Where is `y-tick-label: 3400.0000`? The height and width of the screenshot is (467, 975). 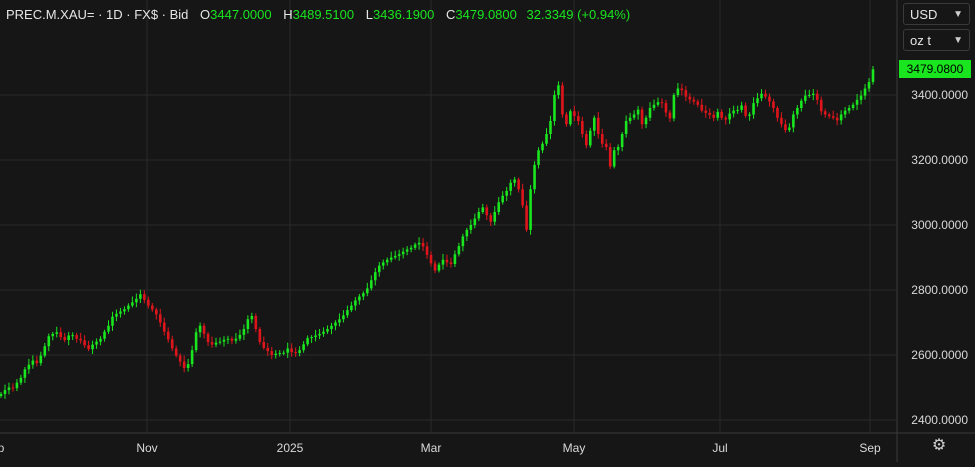
y-tick-label: 3400.0000 is located at coordinates (939, 95).